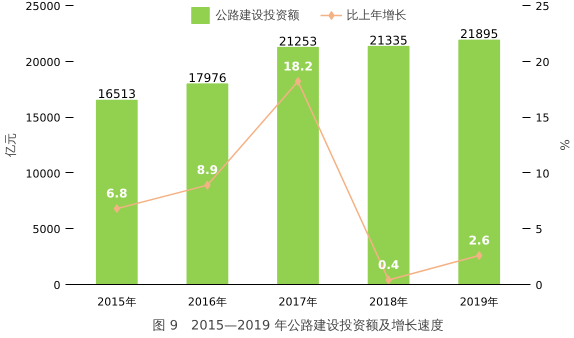 The image size is (574, 338). What do you see at coordinates (43, 62) in the screenshot?
I see `y-tick-label: 20000` at bounding box center [43, 62].